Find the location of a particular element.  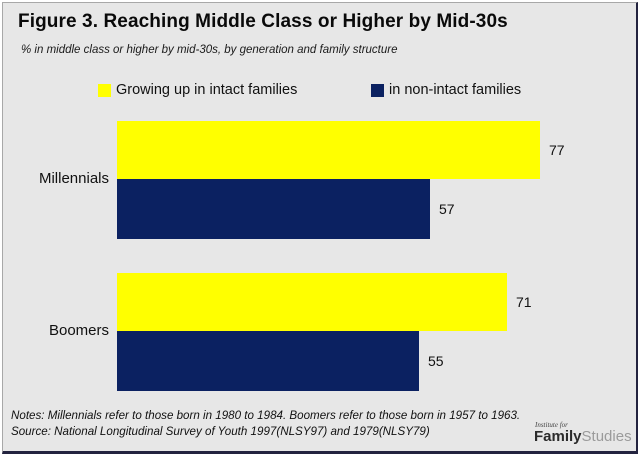

ifs-logo-wordmark: FamilyStudies is located at coordinates (583, 437).